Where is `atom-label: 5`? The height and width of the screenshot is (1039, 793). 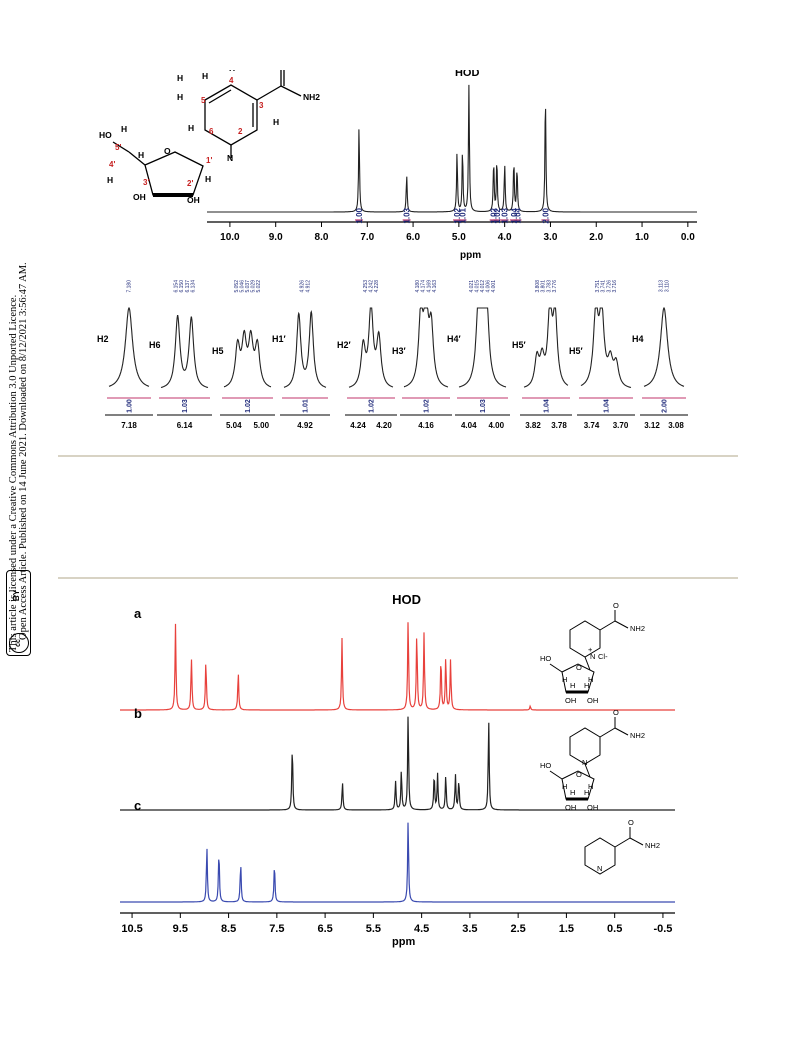 atom-label: 5 is located at coordinates (203, 100).